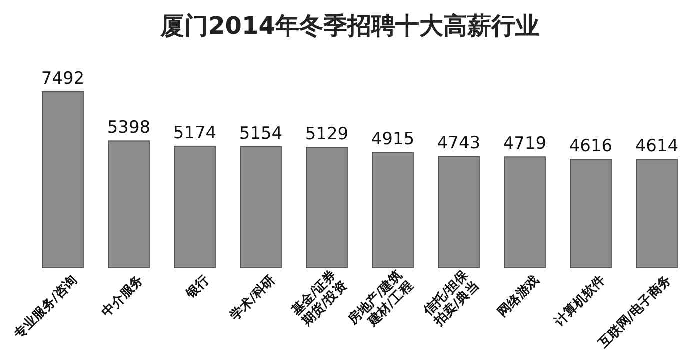  Describe the element at coordinates (350, 26) in the screenshot. I see `title: 厦门2014年冬季招聘十大高薪行业` at that location.